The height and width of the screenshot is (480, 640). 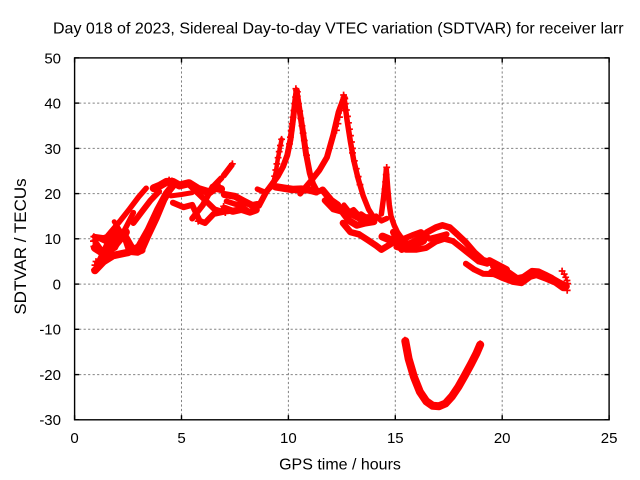 I want to click on svg-text: SDTVAR / TECUs, so click(x=20, y=246).